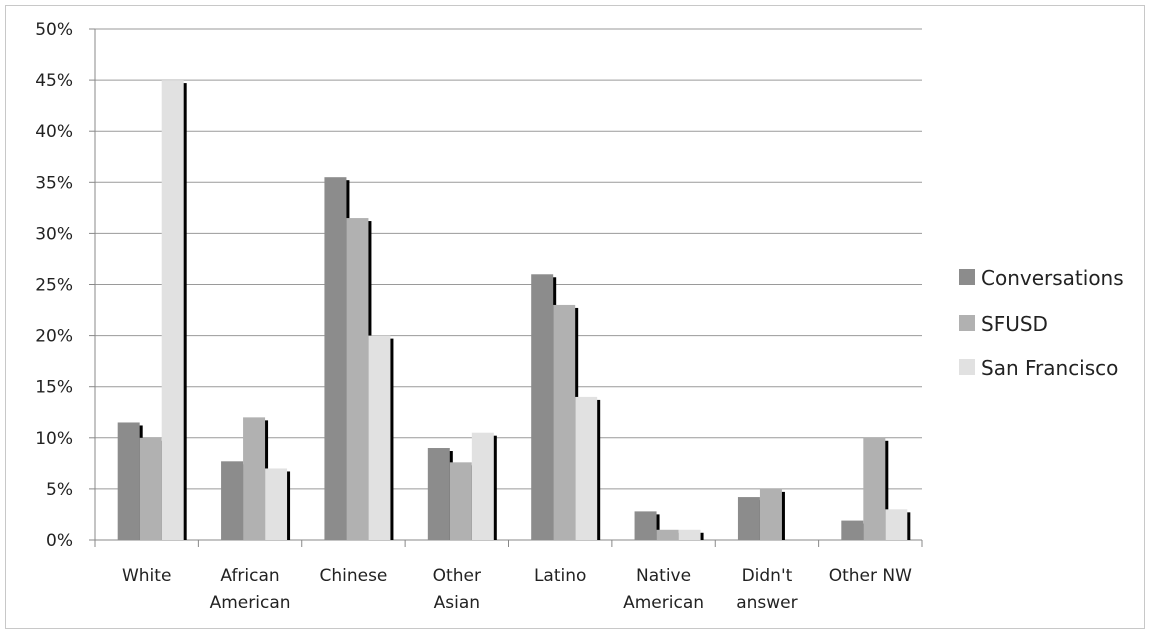  Describe the element at coordinates (767, 576) in the screenshot. I see `x-tick-label: Didn't` at that location.